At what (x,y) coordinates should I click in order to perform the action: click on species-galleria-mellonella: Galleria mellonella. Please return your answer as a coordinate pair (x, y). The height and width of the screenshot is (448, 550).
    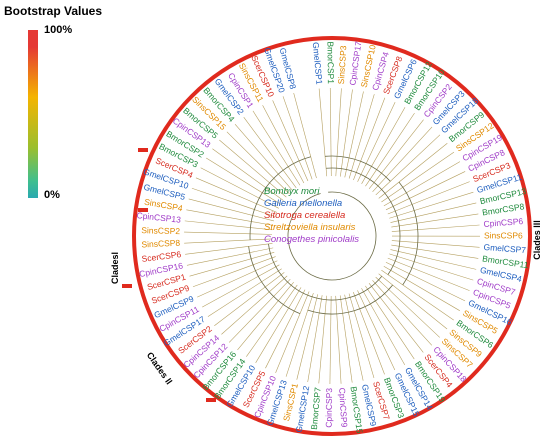
    Looking at the image, I should click on (303, 203).